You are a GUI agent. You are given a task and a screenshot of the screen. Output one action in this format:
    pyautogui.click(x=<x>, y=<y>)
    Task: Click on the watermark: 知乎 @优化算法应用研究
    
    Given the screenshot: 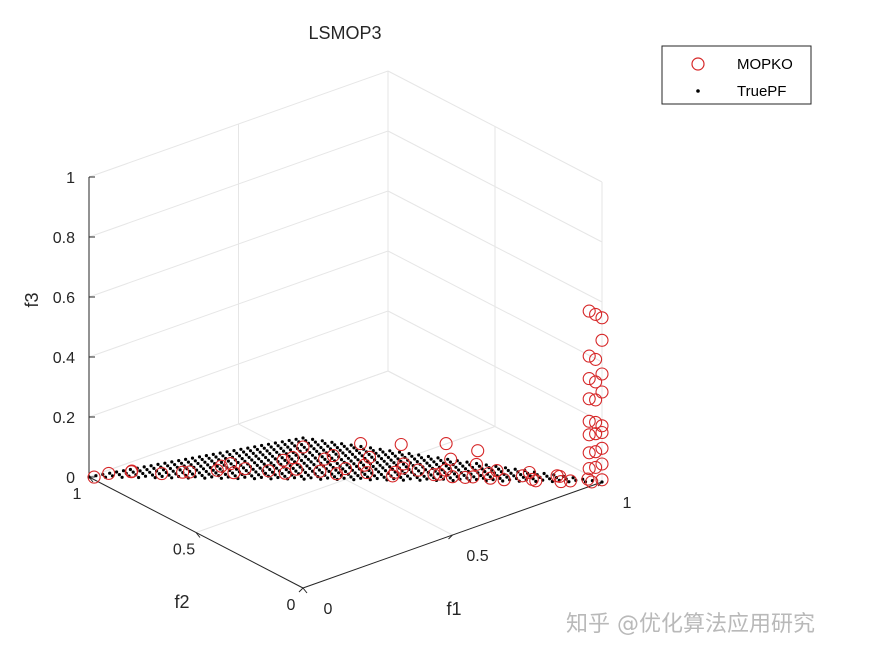 What is the action you would take?
    pyautogui.click(x=690, y=624)
    